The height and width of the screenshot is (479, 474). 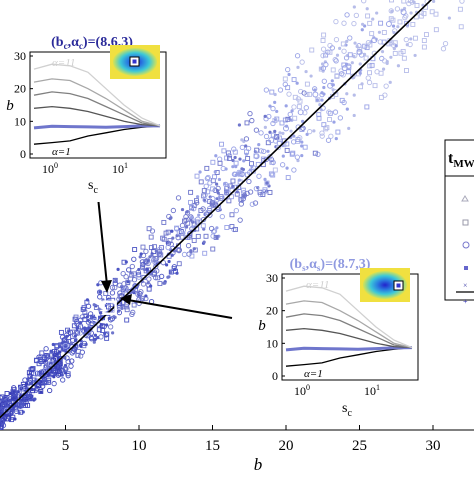 I want to click on inset-y-tick-label: 20, so click(x=20, y=89).